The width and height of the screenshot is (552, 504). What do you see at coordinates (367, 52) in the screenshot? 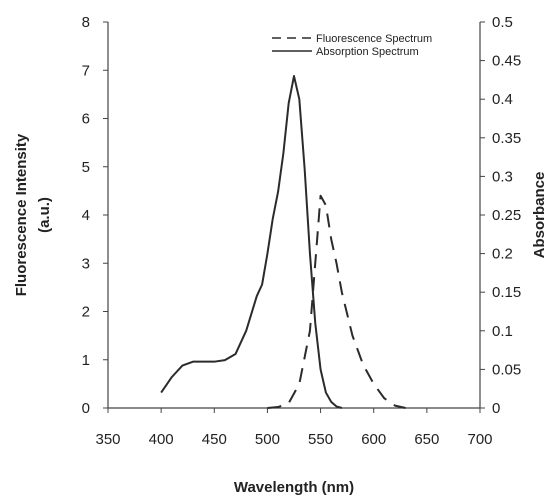
I see `legend-label-absorption: Absorption Spectrum` at bounding box center [367, 52].